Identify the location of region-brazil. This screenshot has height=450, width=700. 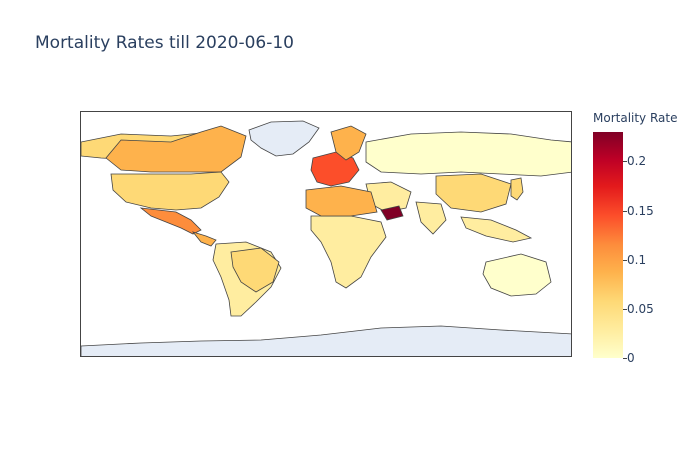
(255, 270).